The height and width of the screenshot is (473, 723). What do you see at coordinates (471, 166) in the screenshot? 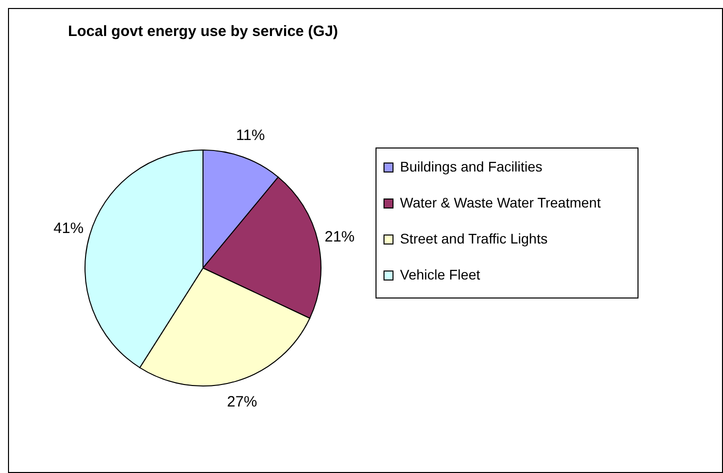
I see `legend-label: Buildings and Facilities` at bounding box center [471, 166].